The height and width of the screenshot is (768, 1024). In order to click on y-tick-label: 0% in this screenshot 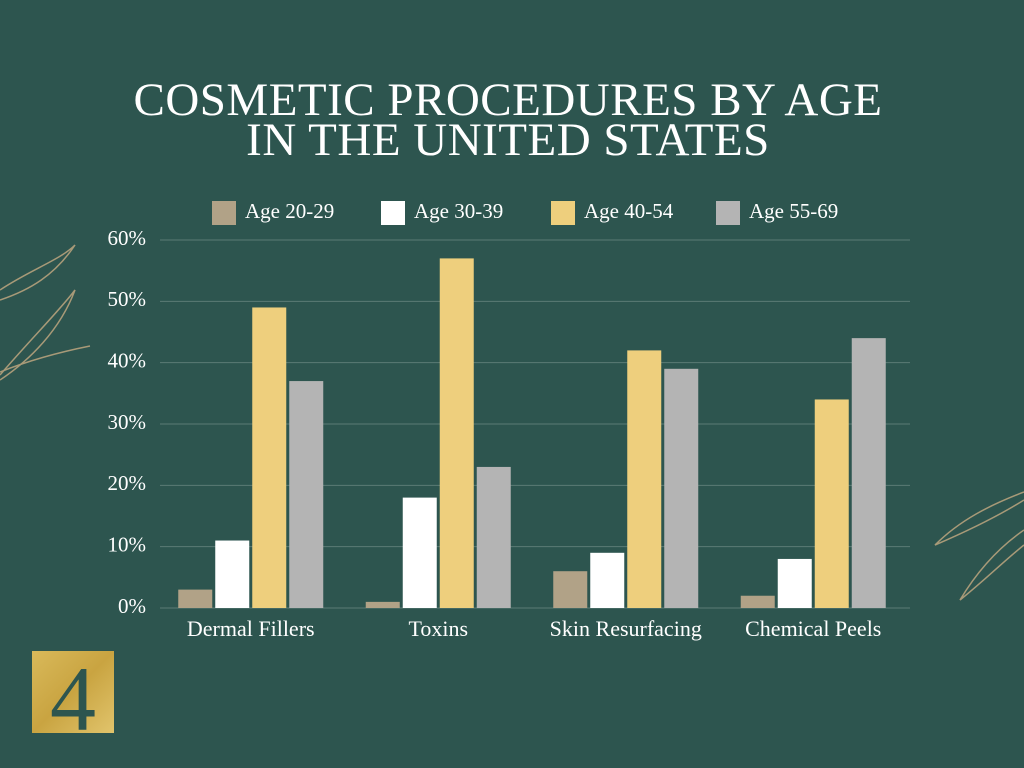, I will do `click(132, 606)`.